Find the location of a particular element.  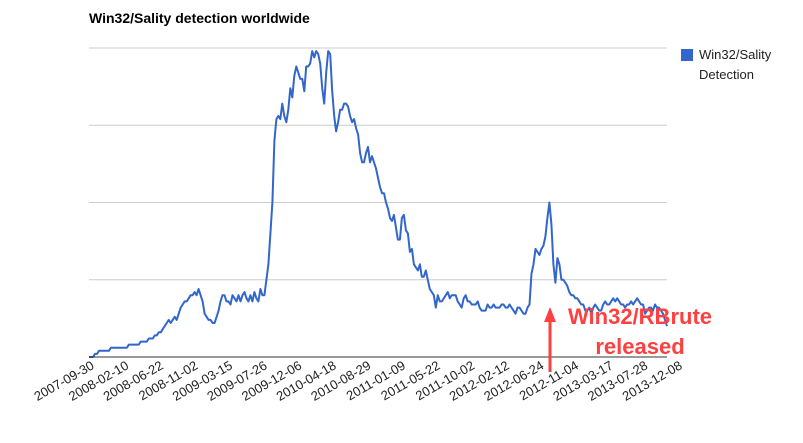

annotation-rbrute: Win32/RBrute released is located at coordinates (628, 338).